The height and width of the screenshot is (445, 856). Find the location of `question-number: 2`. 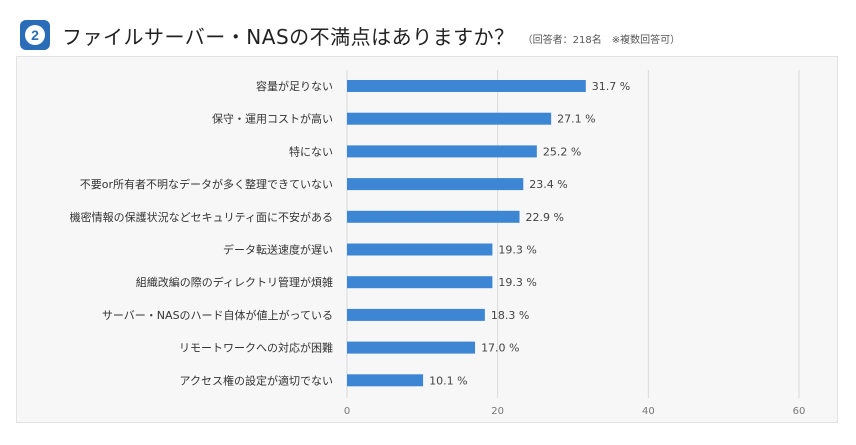

question-number: 2 is located at coordinates (35, 35).